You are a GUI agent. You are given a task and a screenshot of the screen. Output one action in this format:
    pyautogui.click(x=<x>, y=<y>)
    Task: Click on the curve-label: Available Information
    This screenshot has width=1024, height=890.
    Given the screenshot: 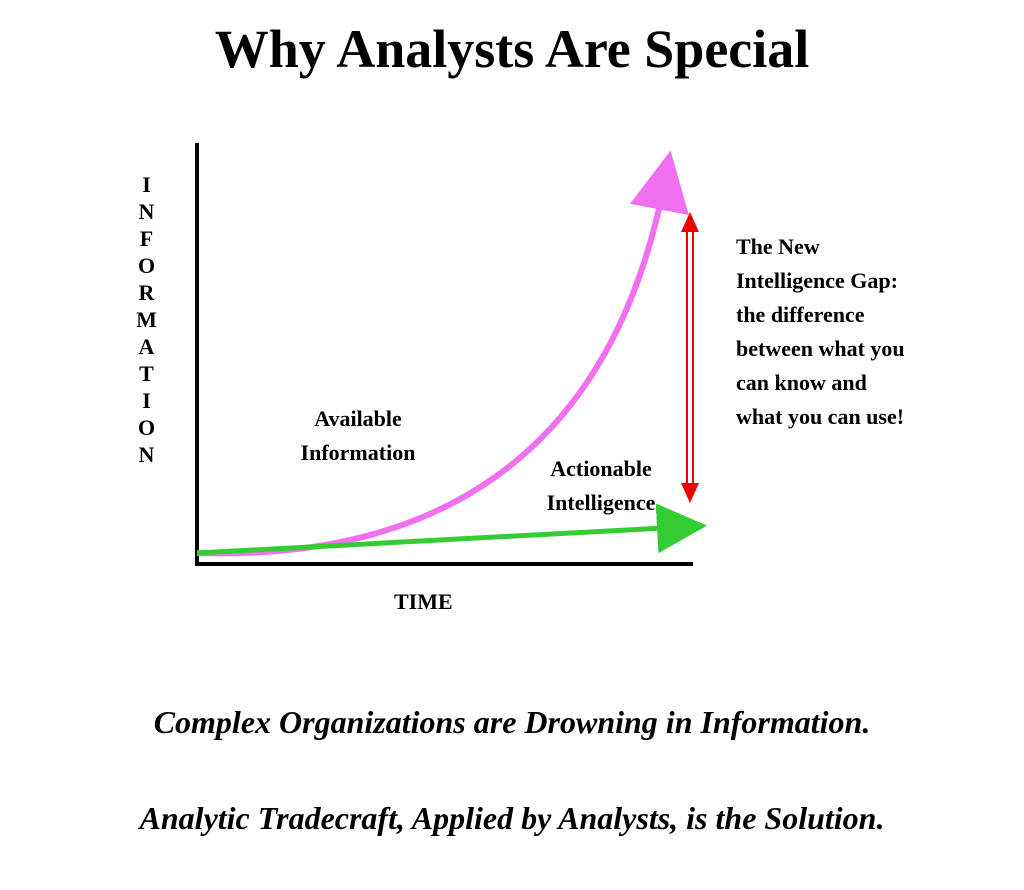 What is the action you would take?
    pyautogui.click(x=358, y=435)
    